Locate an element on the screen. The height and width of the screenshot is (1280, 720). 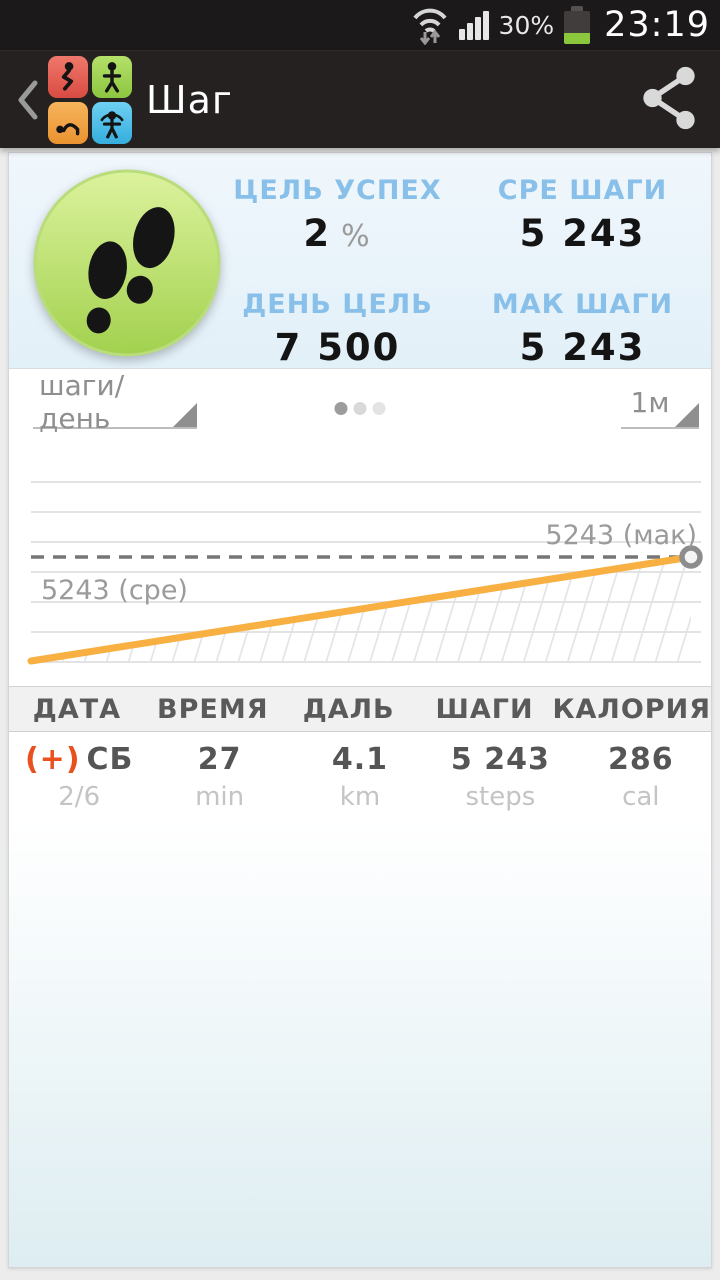
battery-icon is located at coordinates (577, 25).